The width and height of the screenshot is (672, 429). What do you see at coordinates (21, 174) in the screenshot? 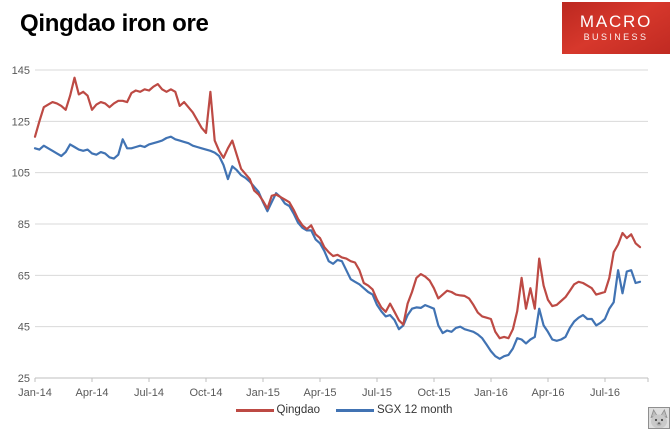
I see `y-axis-label: 105` at bounding box center [21, 174].